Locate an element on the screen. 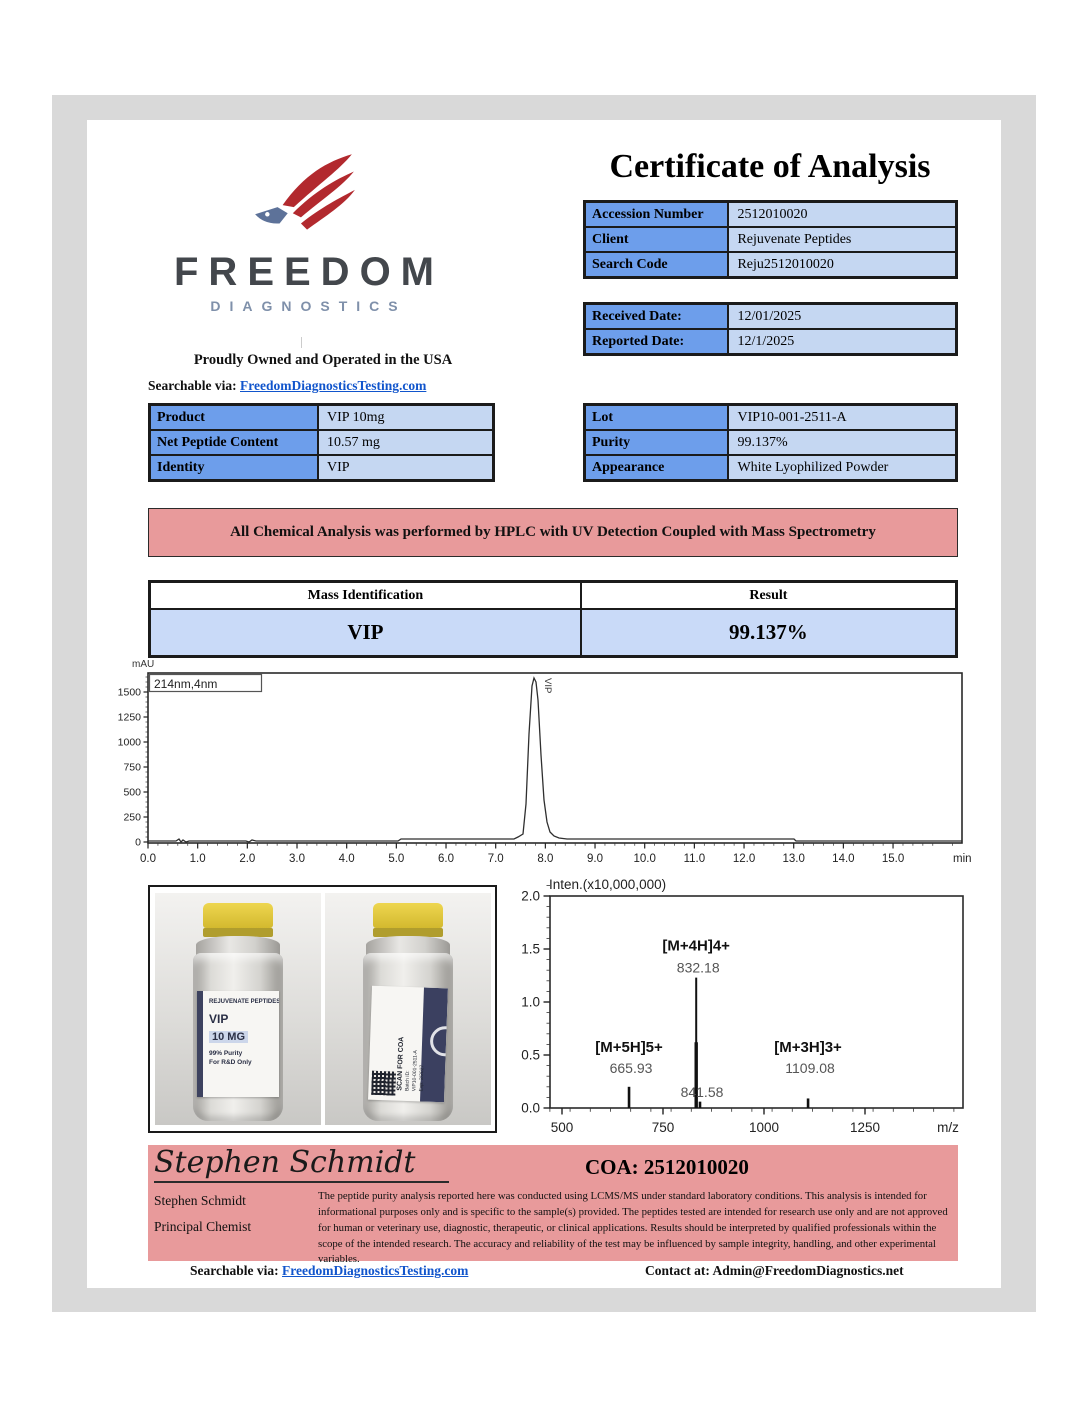 The width and height of the screenshot is (1088, 1408). table-row: Lot VIP10-001-2511-A is located at coordinates (770, 417).